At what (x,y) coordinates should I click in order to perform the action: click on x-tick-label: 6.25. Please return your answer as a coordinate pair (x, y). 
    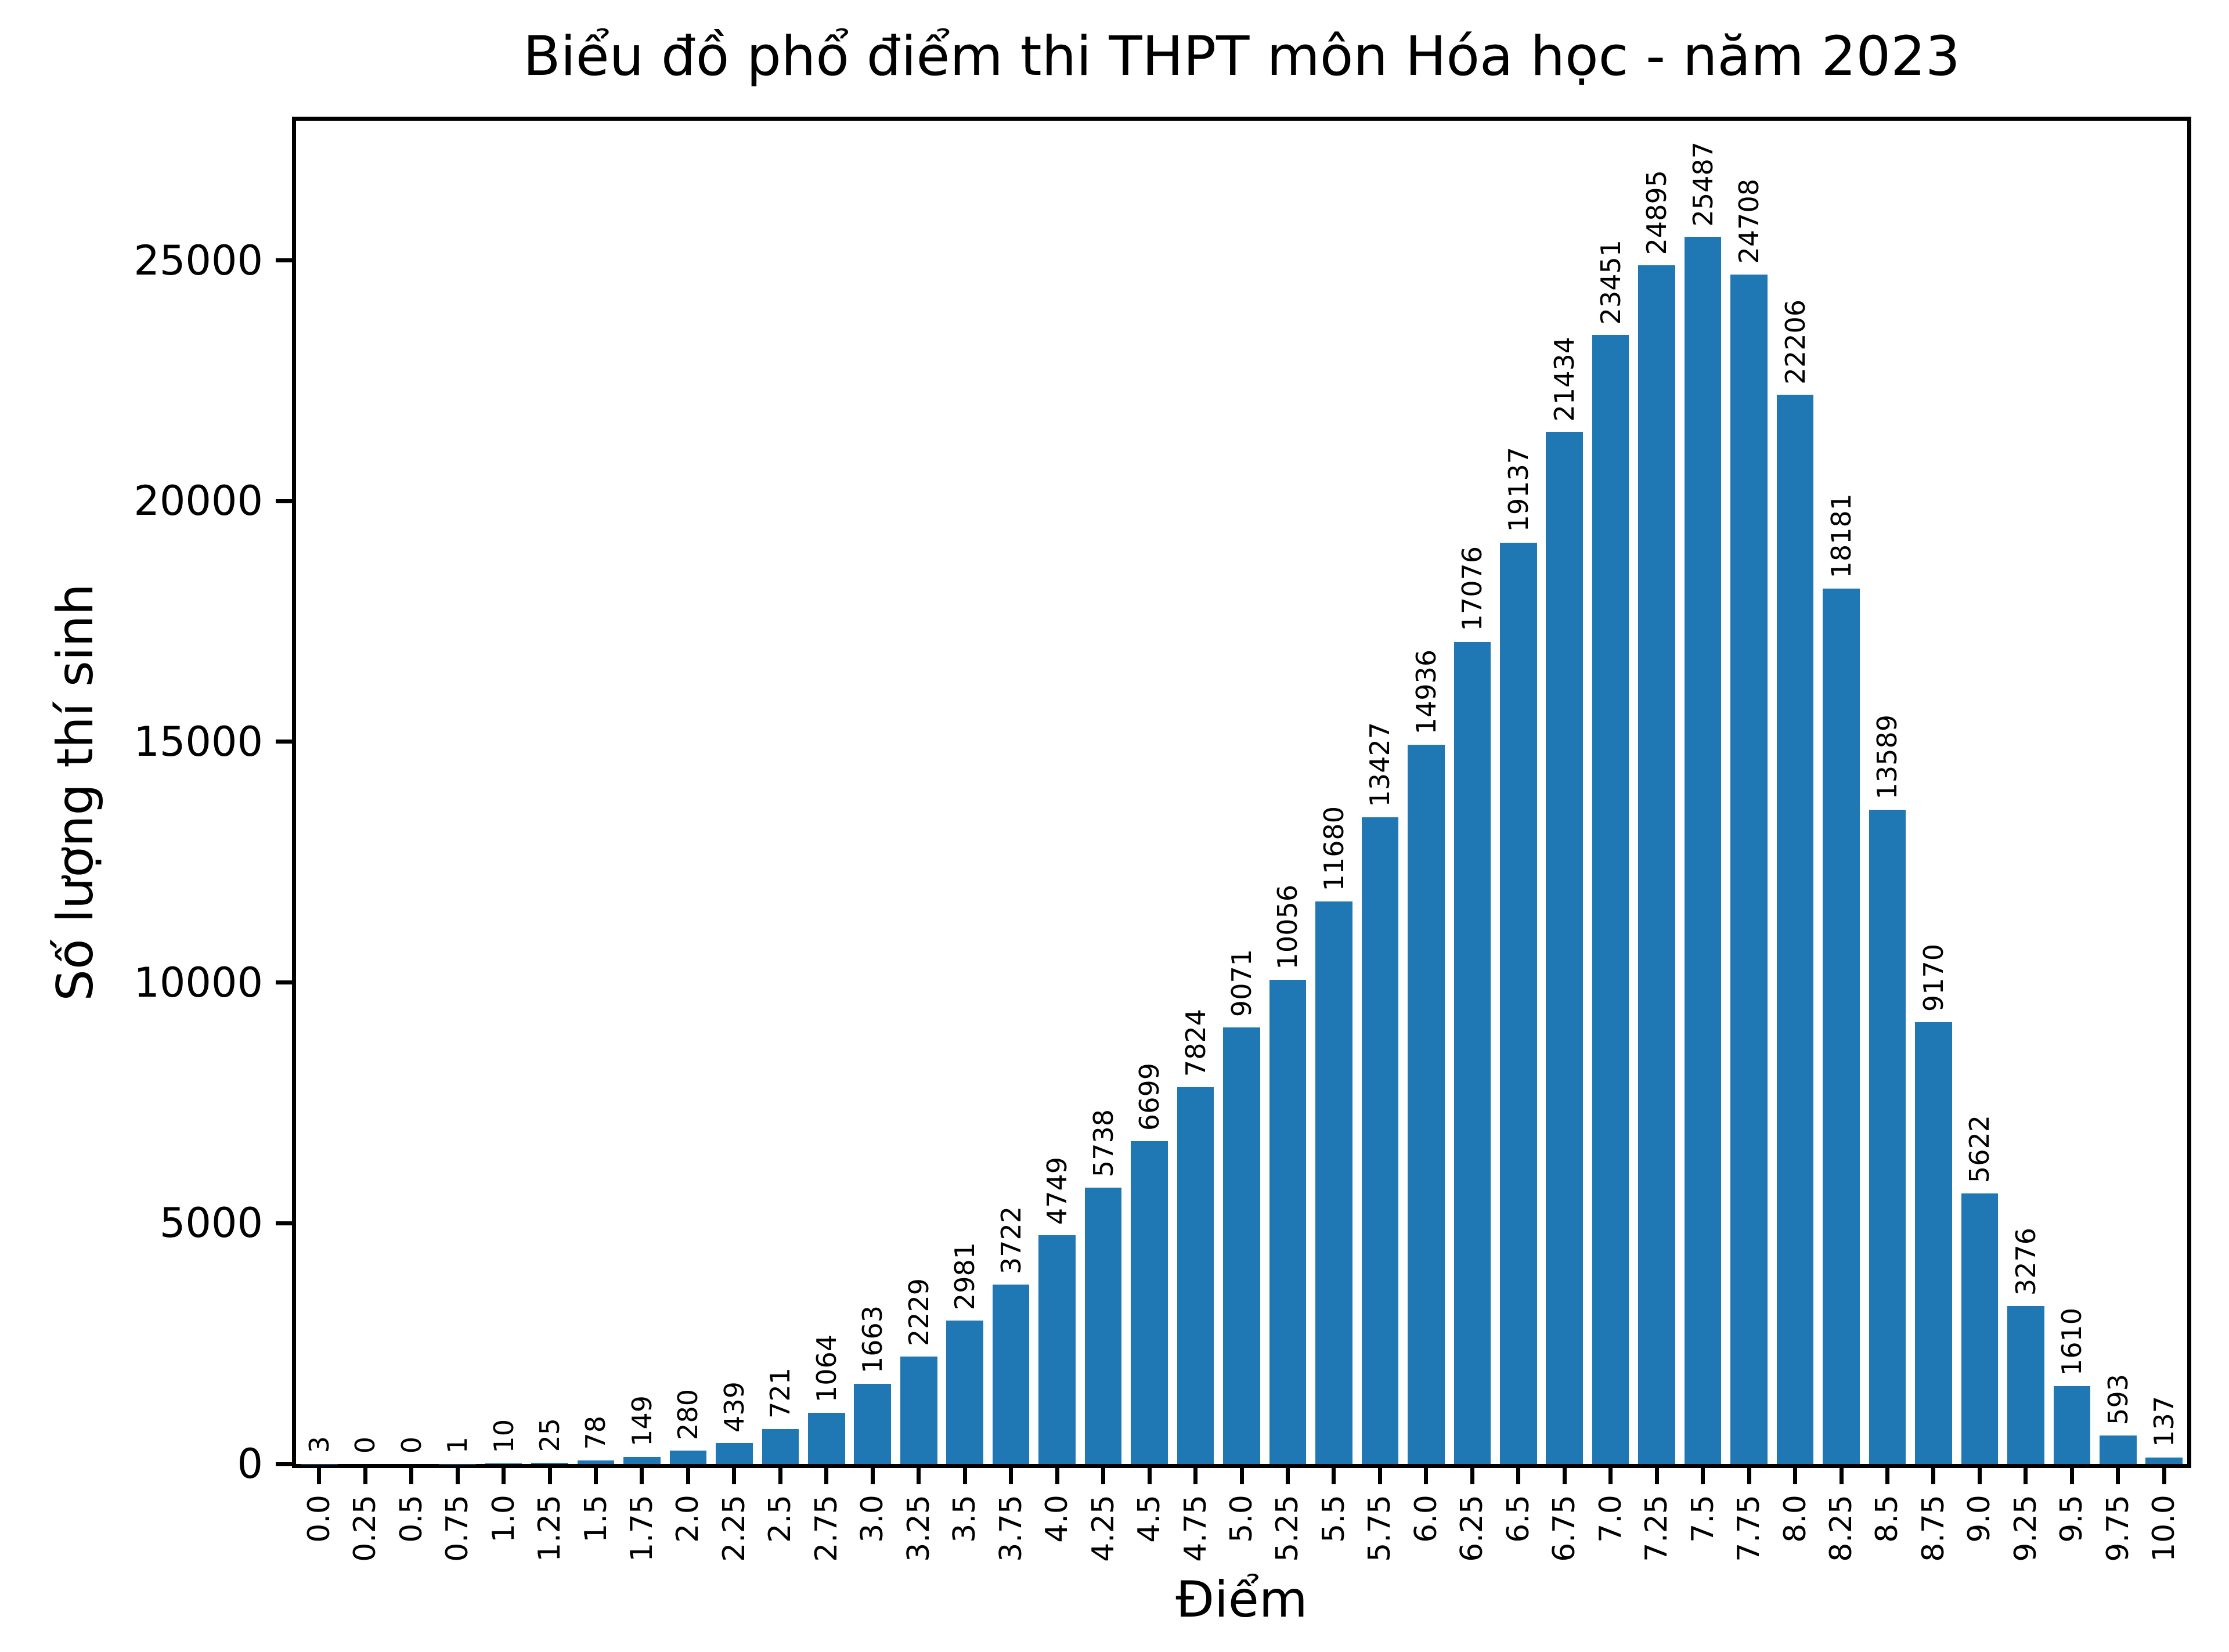
    Looking at the image, I should click on (1472, 1528).